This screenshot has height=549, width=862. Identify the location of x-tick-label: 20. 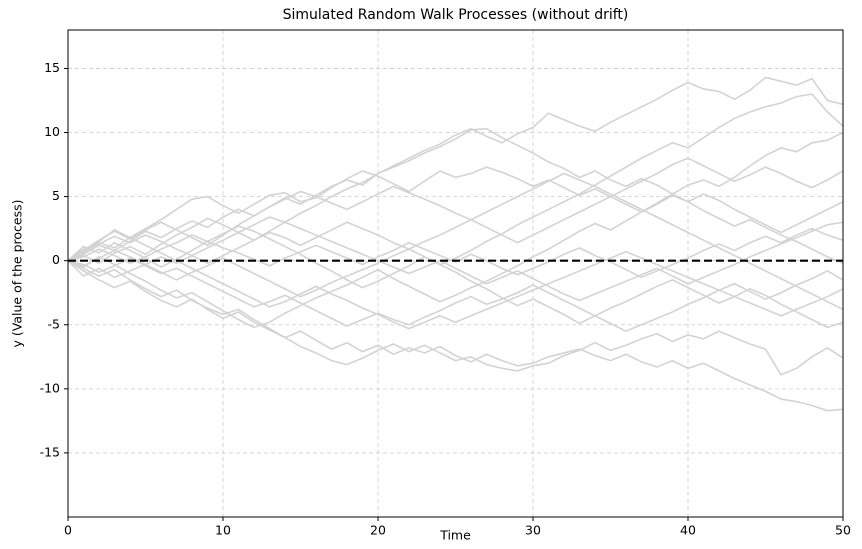
(378, 530).